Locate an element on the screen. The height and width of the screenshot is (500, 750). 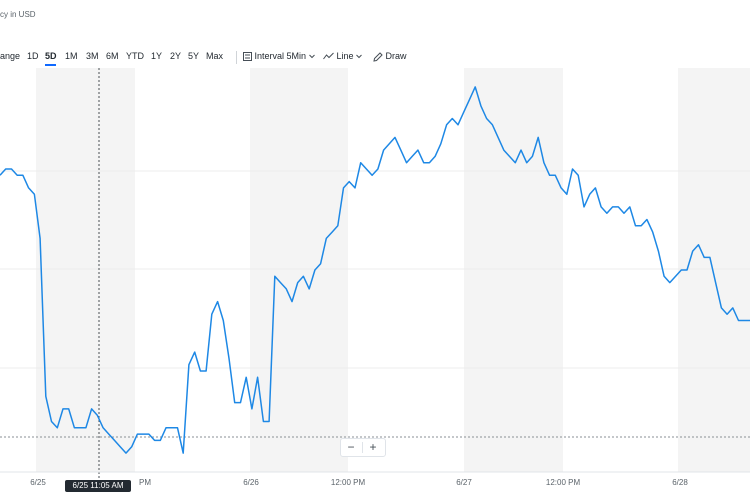
draw-button: Draw is located at coordinates (390, 56).